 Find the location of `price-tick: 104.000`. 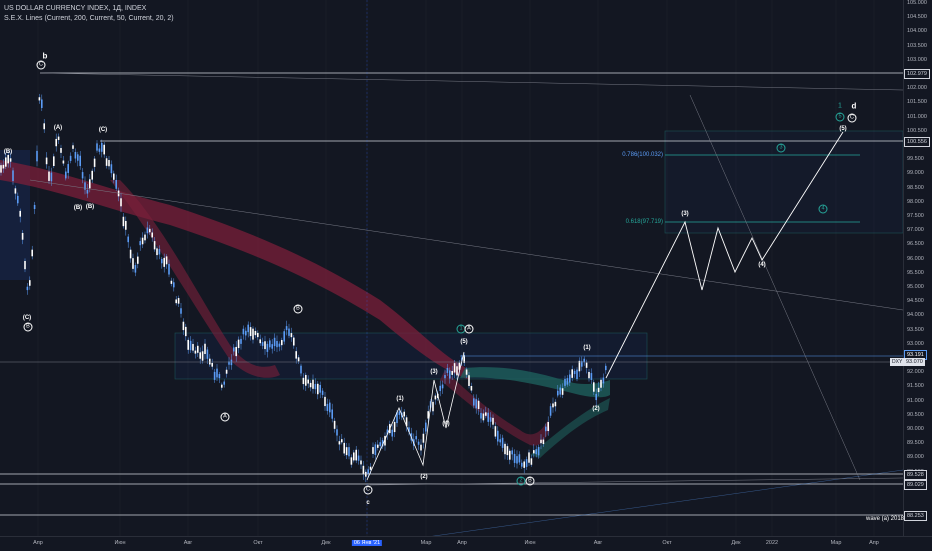

price-tick: 104.000 is located at coordinates (917, 31).